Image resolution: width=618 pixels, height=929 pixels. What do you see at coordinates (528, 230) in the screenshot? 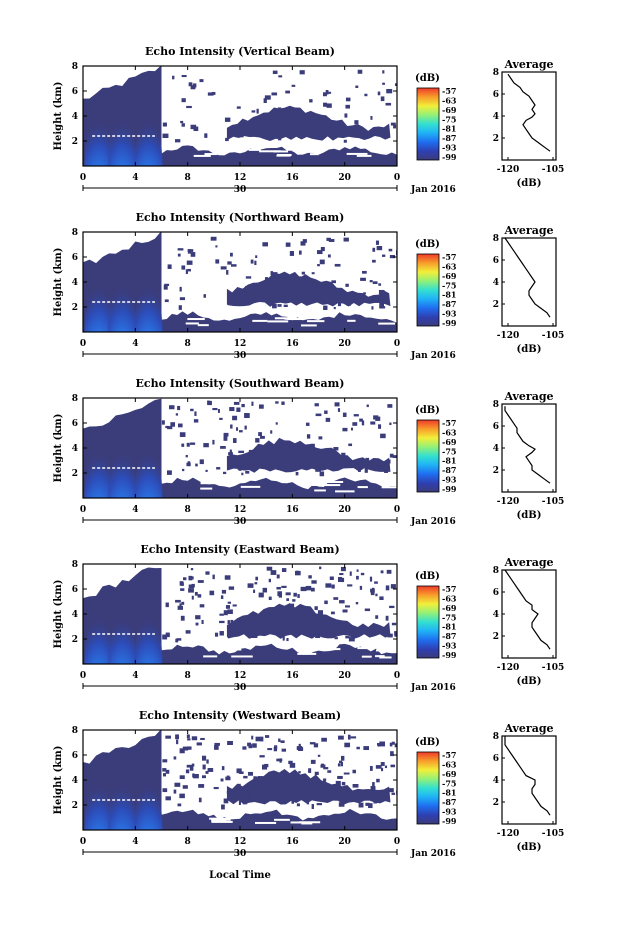
I see `average-title: Average` at bounding box center [528, 230].